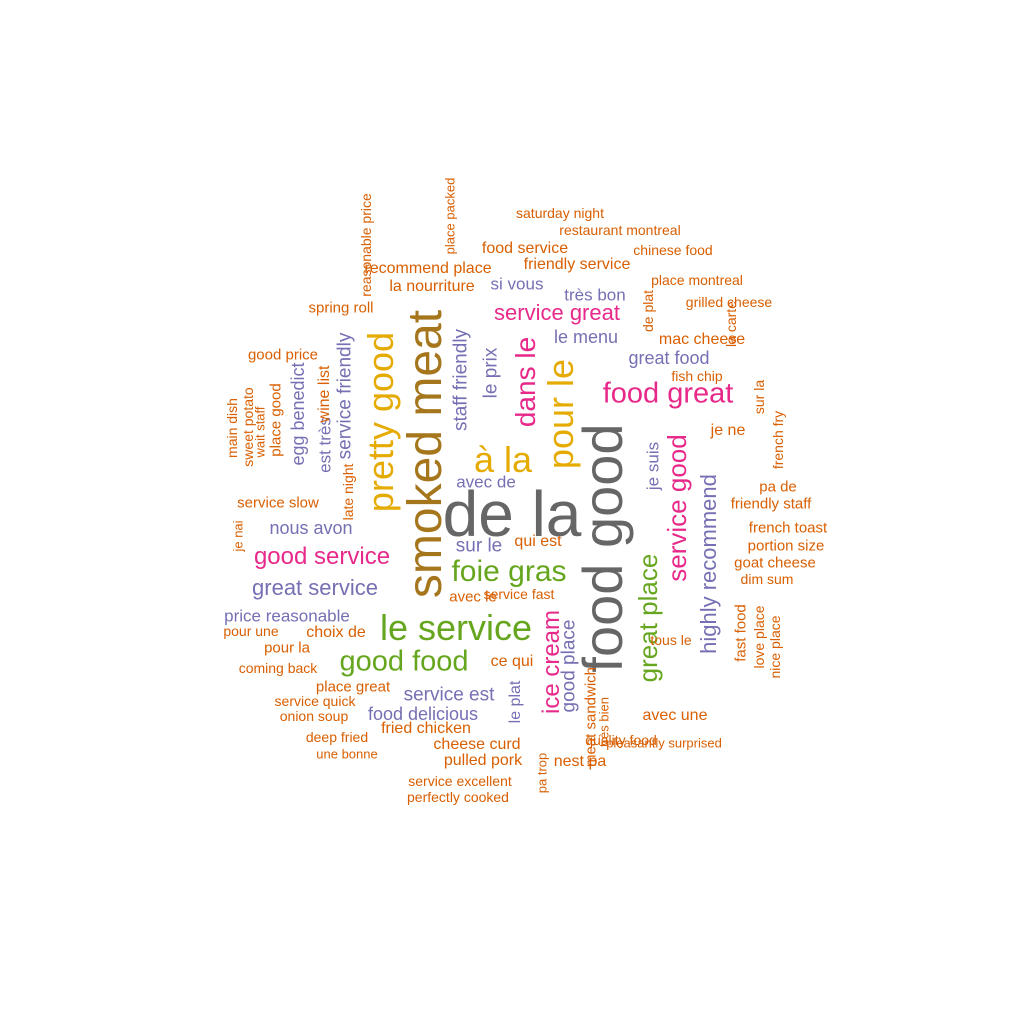 The width and height of the screenshot is (1024, 1024). Describe the element at coordinates (557, 312) in the screenshot. I see `word-15: service great` at that location.